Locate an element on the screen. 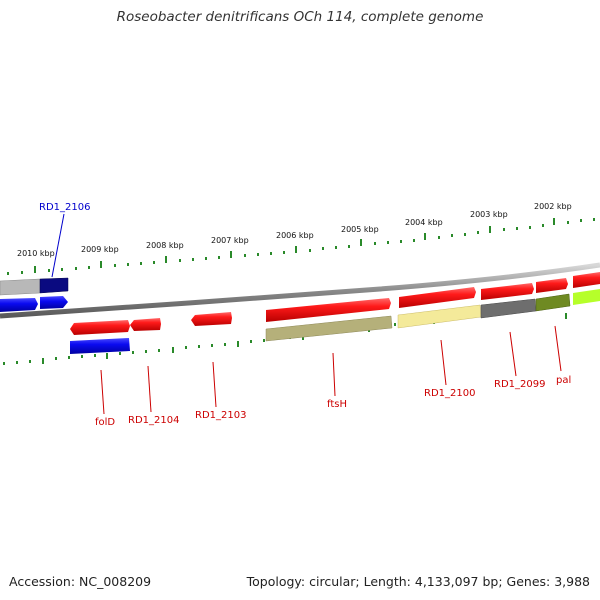 The width and height of the screenshot is (600, 600). gene-rd1-2099 is located at coordinates (508, 308).